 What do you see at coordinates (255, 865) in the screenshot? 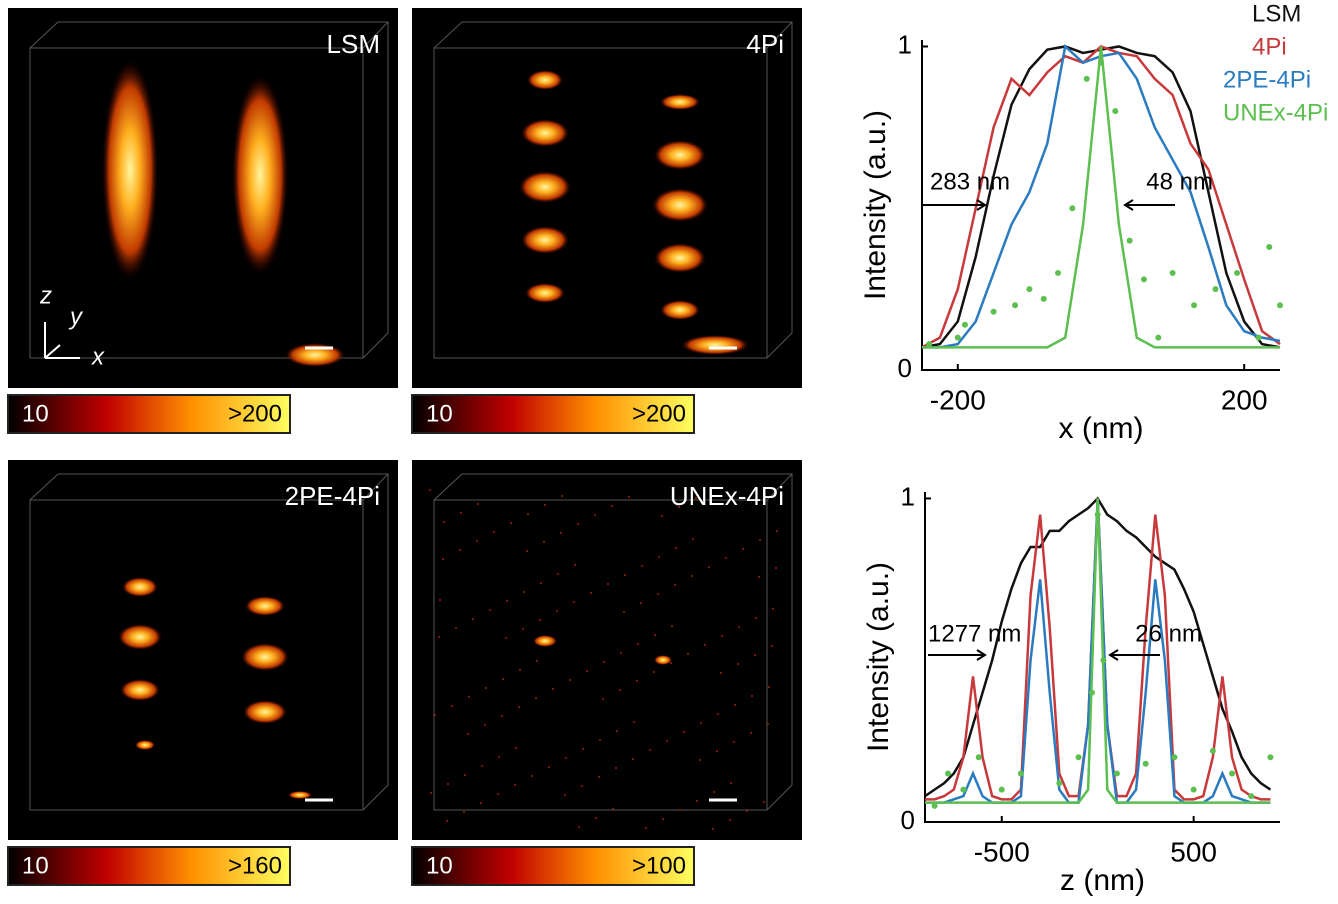
I see `colorbar-max: >160` at bounding box center [255, 865].